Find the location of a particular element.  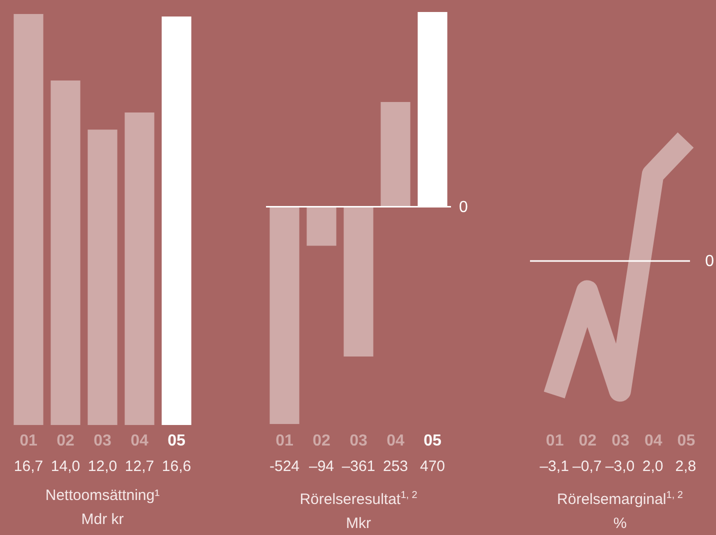

data-label: 2,8 is located at coordinates (685, 466).